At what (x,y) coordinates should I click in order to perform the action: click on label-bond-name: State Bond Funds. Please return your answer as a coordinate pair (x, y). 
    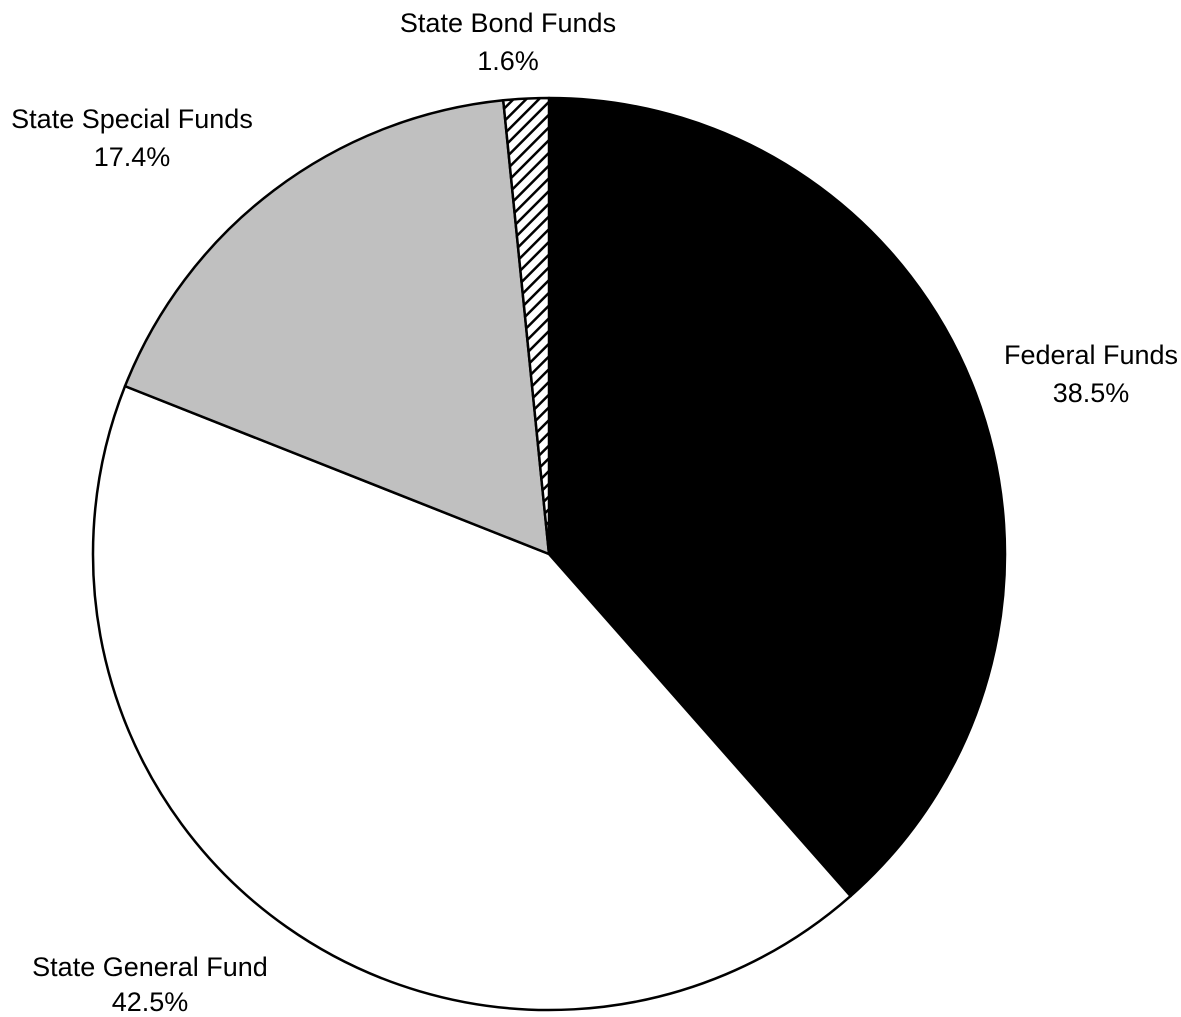
    Looking at the image, I should click on (508, 23).